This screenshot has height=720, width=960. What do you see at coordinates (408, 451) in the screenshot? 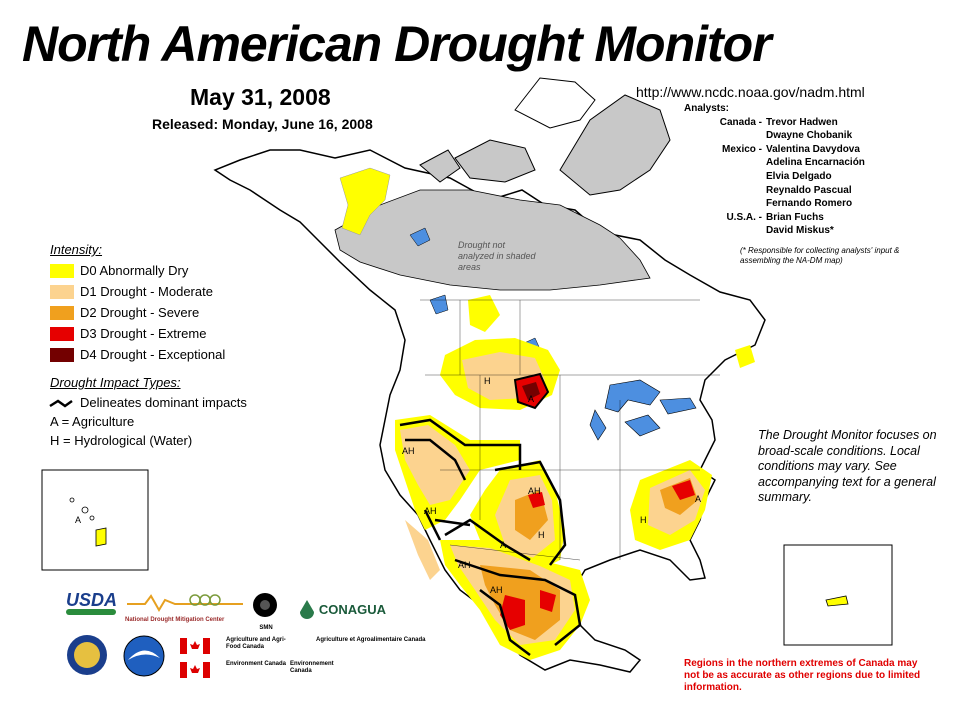
I see `map-label-ah-west: AH` at bounding box center [408, 451].